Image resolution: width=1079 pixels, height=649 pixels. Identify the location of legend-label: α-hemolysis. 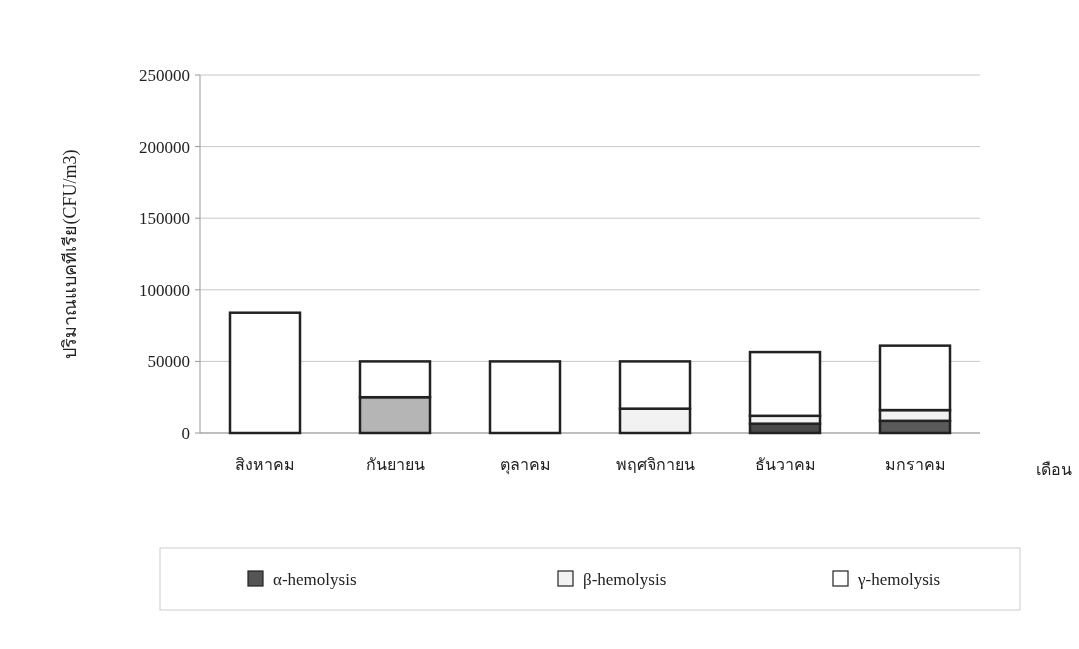
(315, 579).